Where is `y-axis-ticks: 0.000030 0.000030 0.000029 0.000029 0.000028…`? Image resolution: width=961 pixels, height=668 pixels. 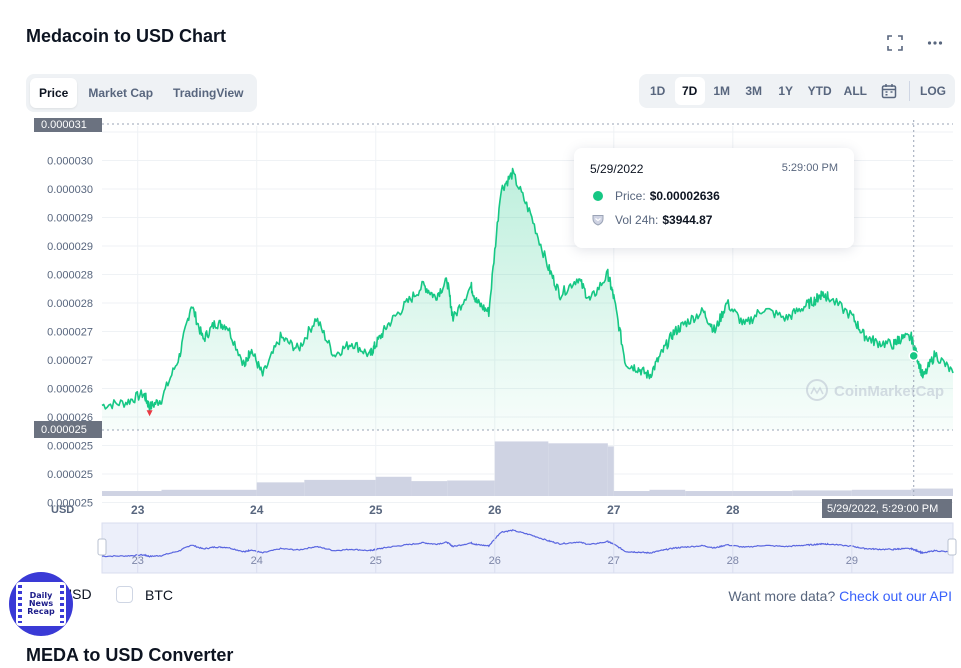
y-axis-ticks: 0.000030 0.000030 0.000029 0.000029 0.000028… is located at coordinates (70, 333).